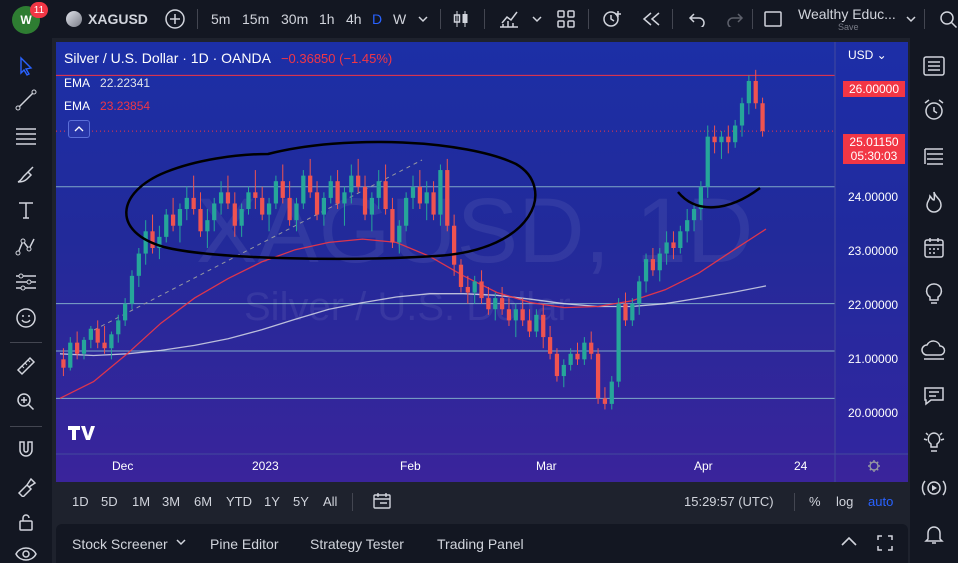  Describe the element at coordinates (26, 100) in the screenshot. I see `trend-line-icon` at that location.